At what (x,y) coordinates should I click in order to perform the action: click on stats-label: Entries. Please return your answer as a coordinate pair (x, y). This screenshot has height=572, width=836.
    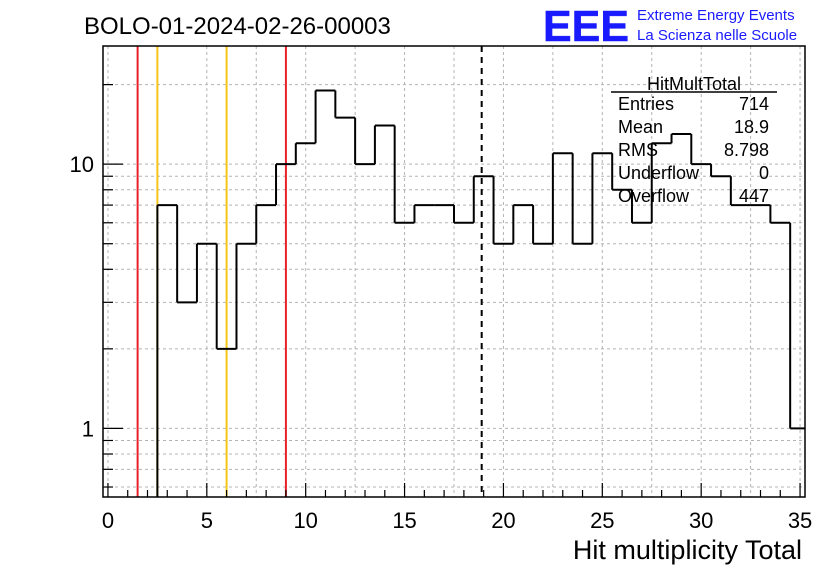
    Looking at the image, I should click on (646, 104).